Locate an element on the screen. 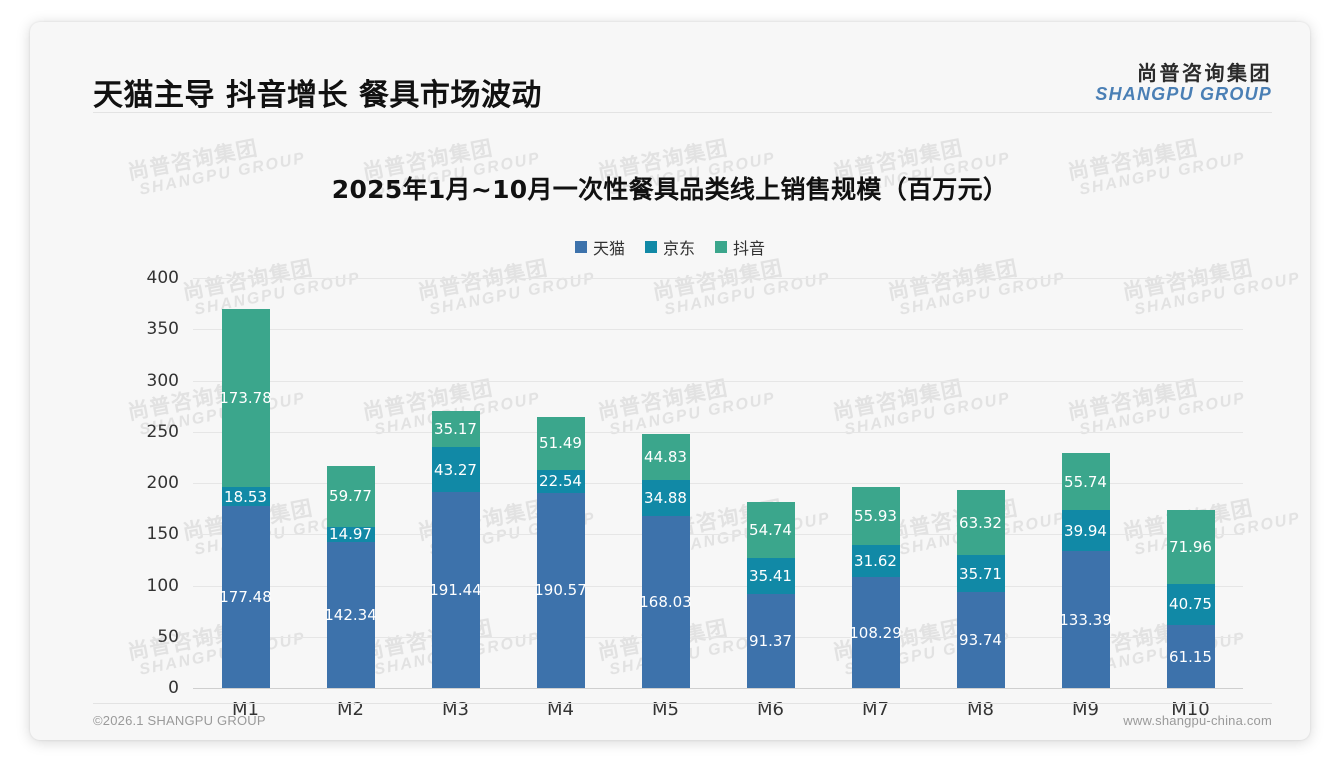 The height and width of the screenshot is (780, 1340). bar-segment-京东: 39.94 is located at coordinates (1085, 531).